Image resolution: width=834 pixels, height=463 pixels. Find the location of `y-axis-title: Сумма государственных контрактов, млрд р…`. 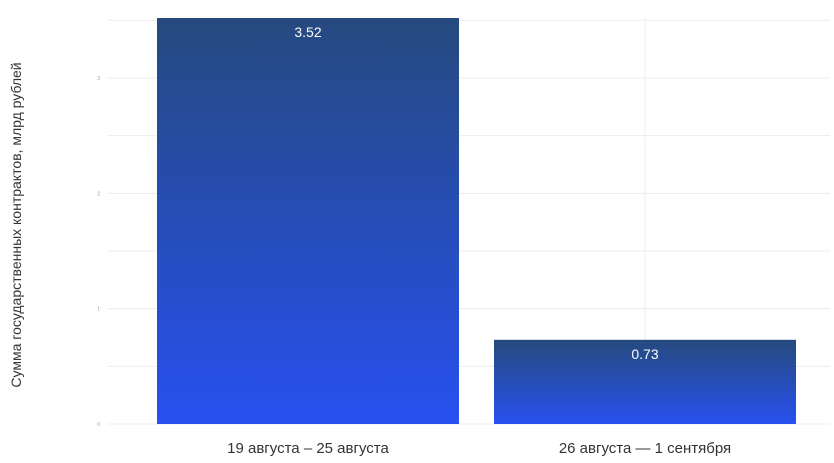

y-axis-title: Сумма государственных контрактов, млрд р… is located at coordinates (16, 224).